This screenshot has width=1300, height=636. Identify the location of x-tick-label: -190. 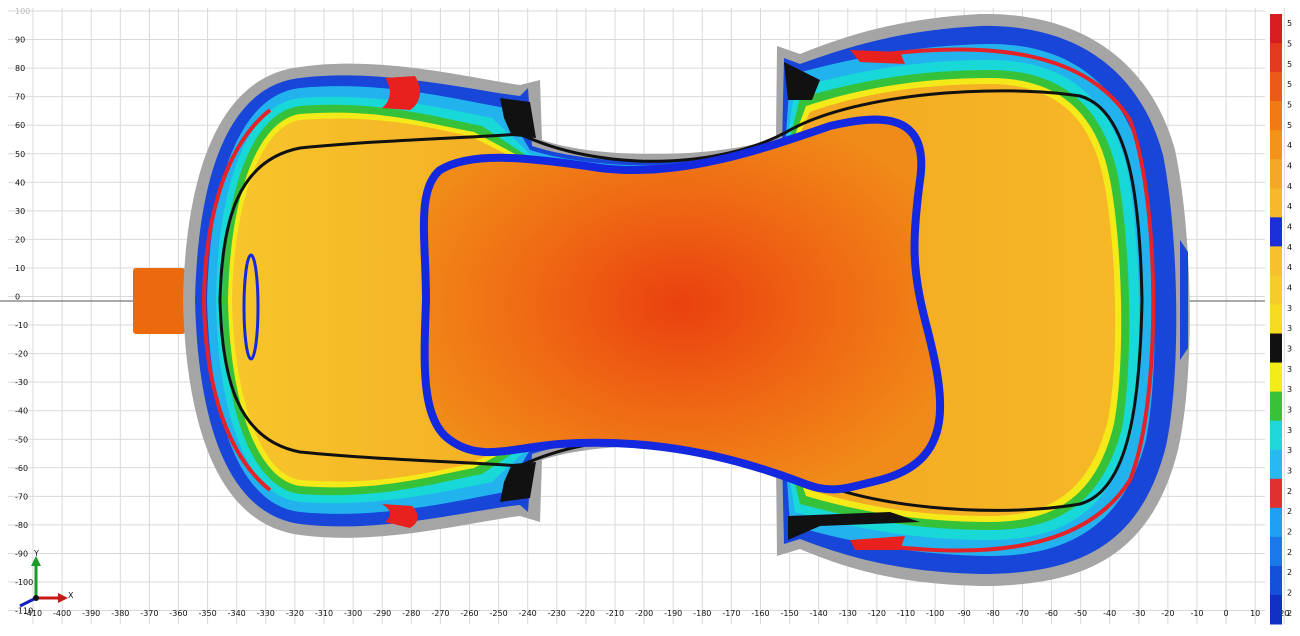
(673, 613).